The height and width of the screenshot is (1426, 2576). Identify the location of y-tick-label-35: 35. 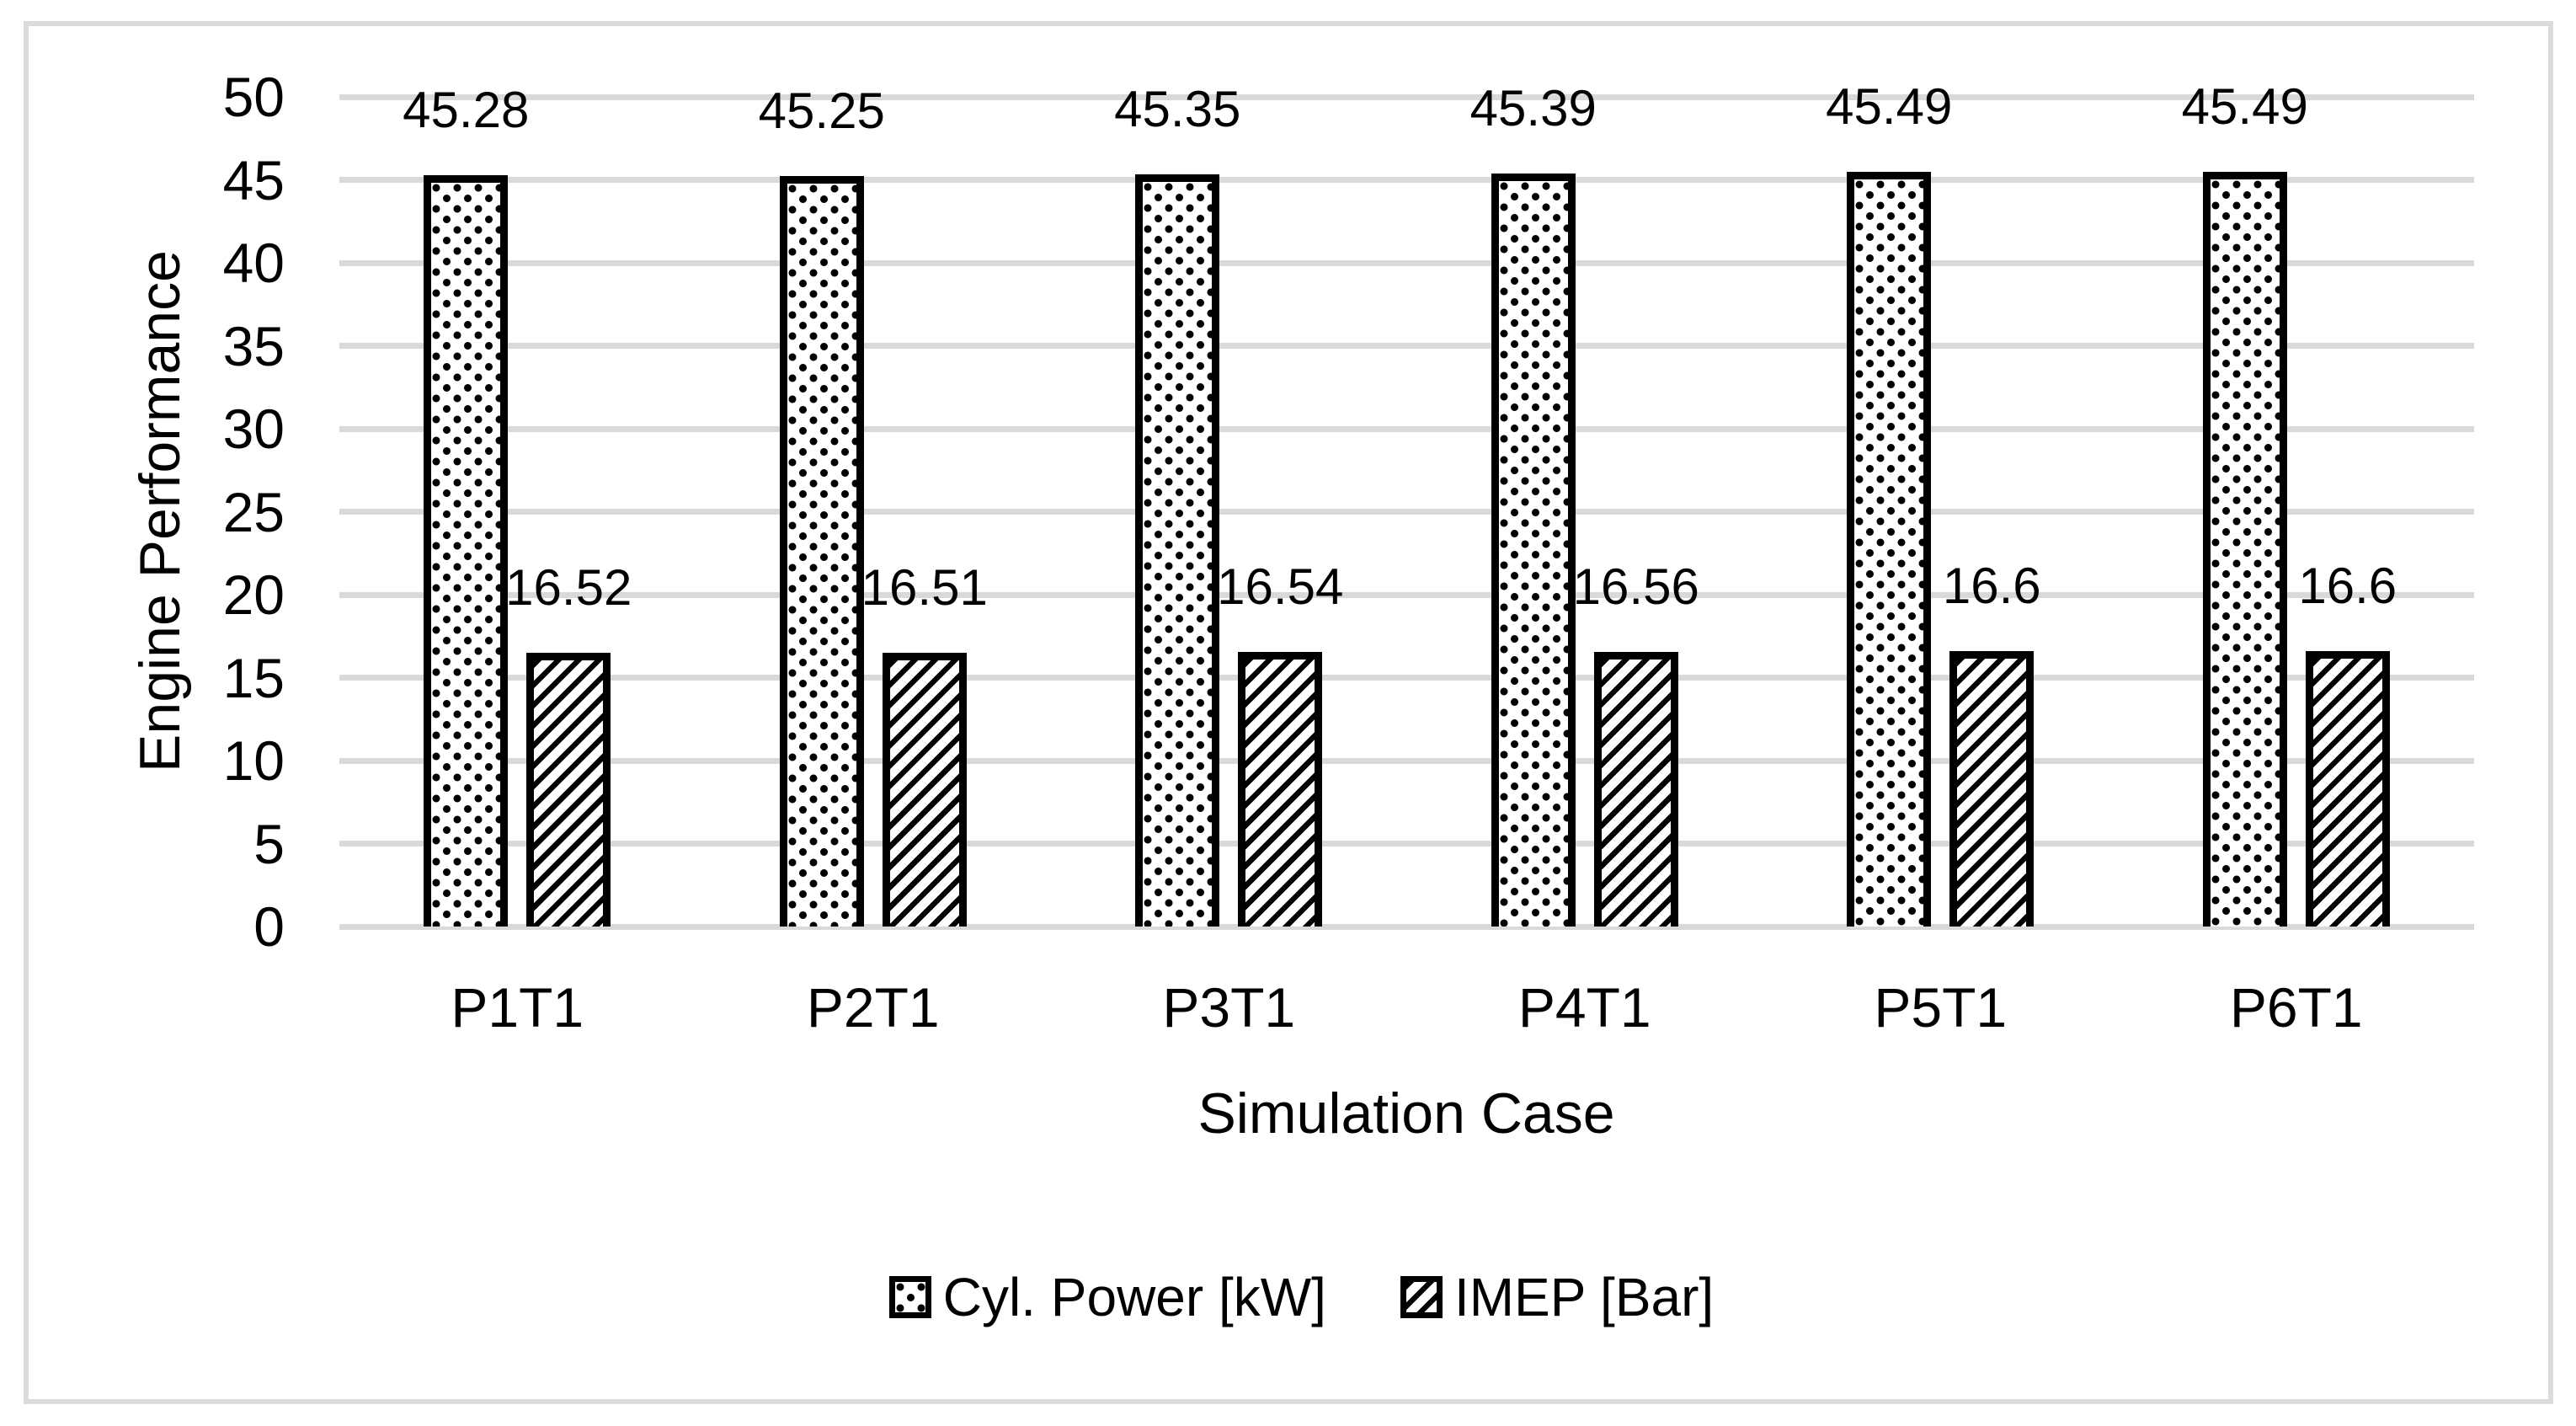
(253, 345).